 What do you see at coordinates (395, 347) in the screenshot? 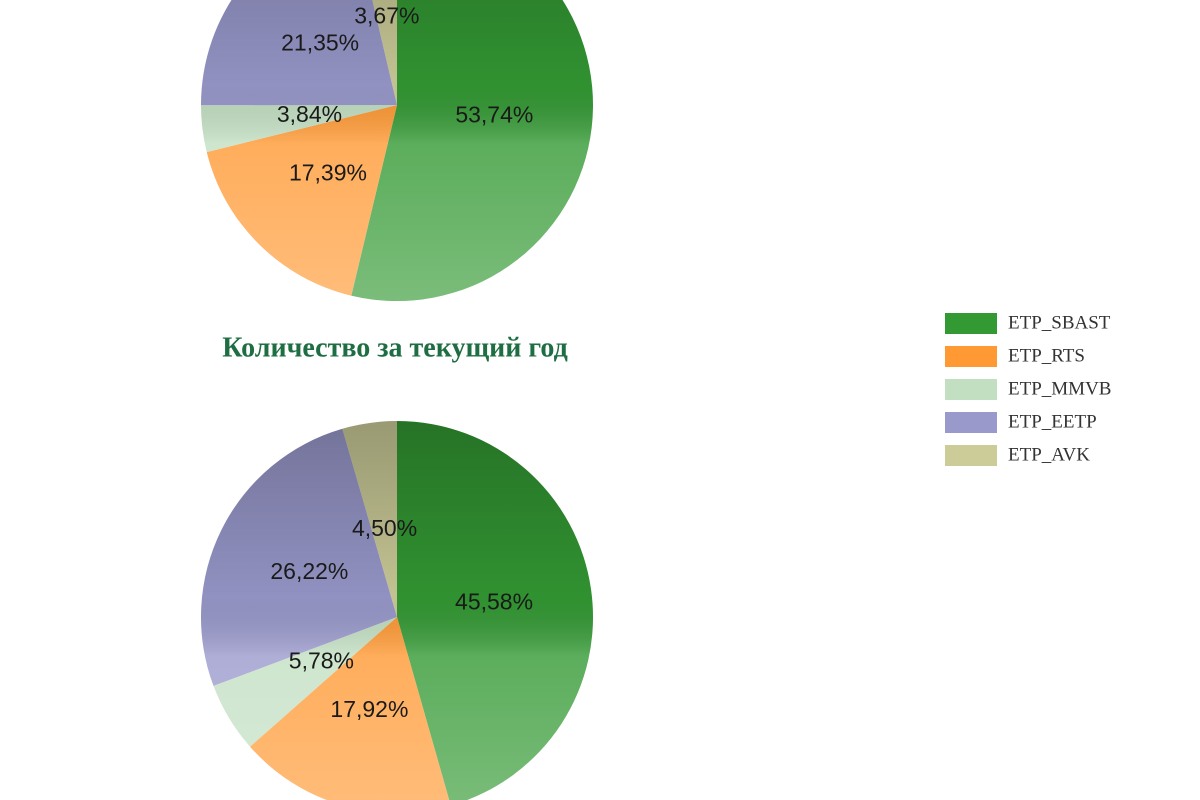
I see `chart-title: Количество за текущий год` at bounding box center [395, 347].